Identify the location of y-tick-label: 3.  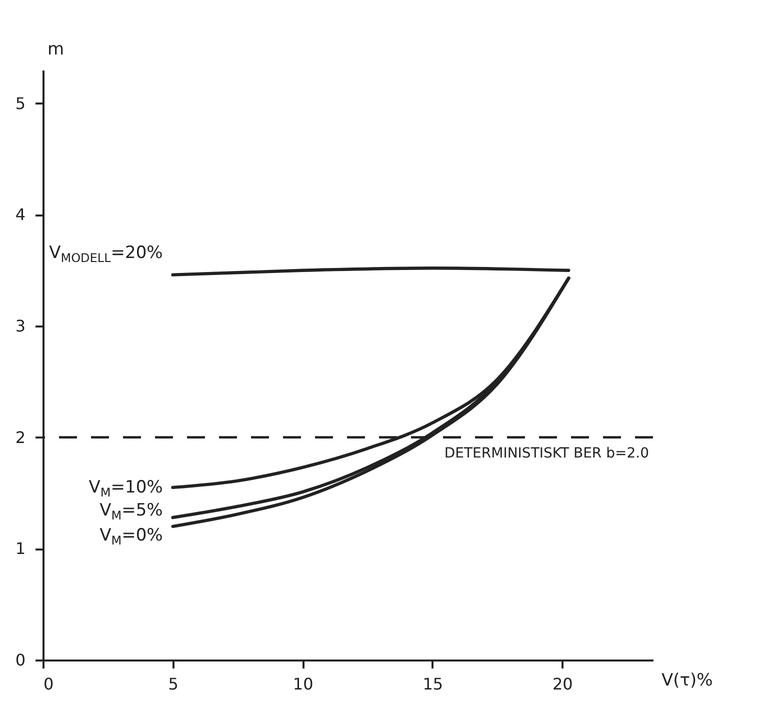
(20, 326).